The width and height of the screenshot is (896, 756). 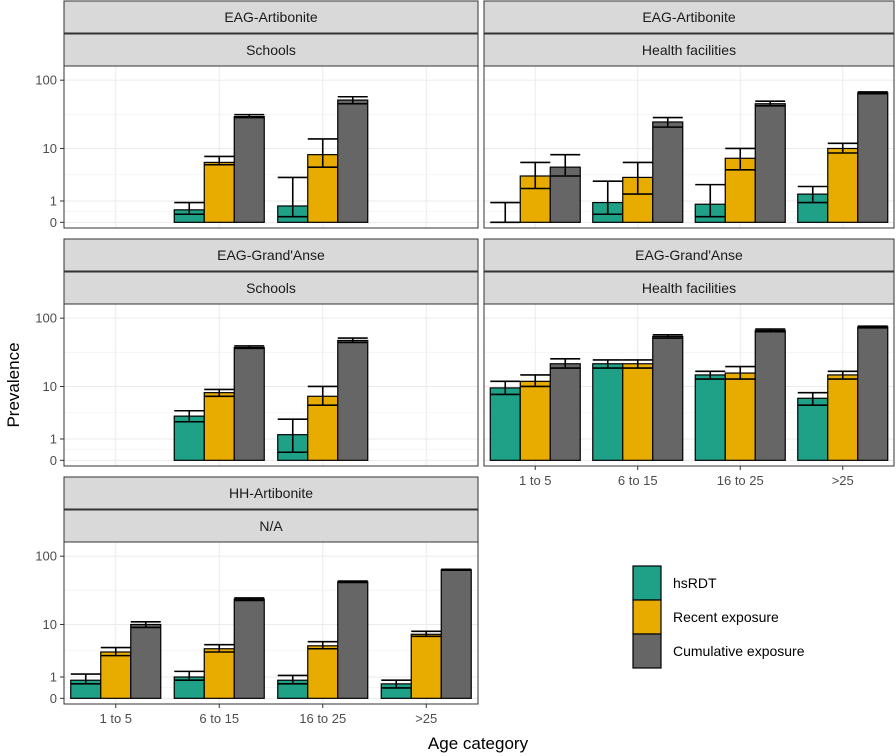 What do you see at coordinates (739, 651) in the screenshot?
I see `legend-label-cumulative-exposure: Cumulative exposure` at bounding box center [739, 651].